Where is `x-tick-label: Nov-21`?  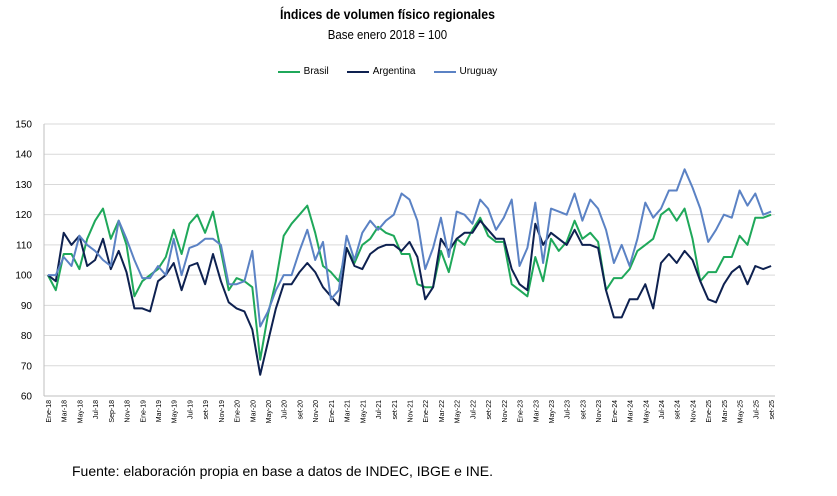 x-tick-label: Nov-21 is located at coordinates (411, 411).